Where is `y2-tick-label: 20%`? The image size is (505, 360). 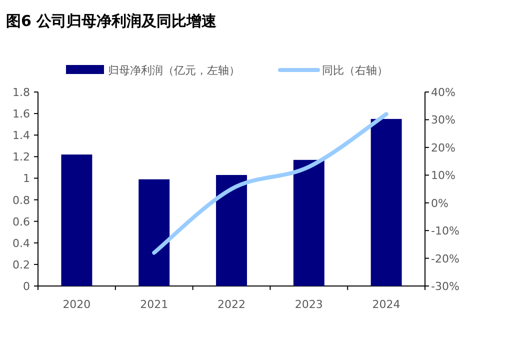 y2-tick-label: 20% is located at coordinates (443, 147).